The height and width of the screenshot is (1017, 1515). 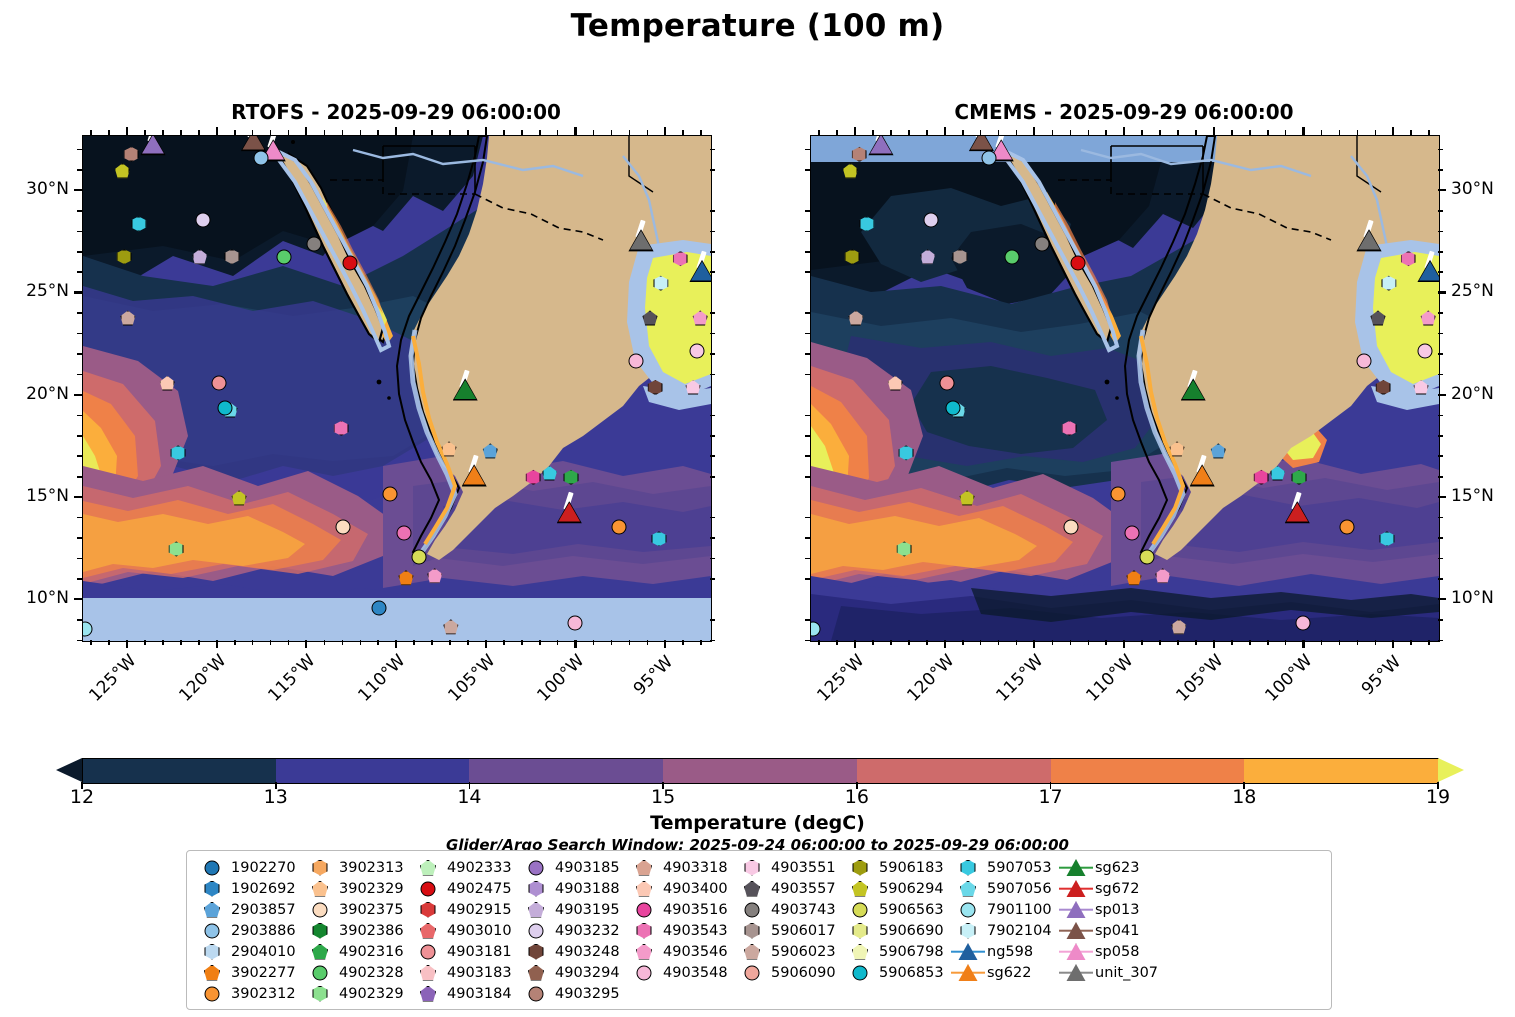 What do you see at coordinates (465, 951) in the screenshot?
I see `legend-item-4903181: 4903181` at bounding box center [465, 951].